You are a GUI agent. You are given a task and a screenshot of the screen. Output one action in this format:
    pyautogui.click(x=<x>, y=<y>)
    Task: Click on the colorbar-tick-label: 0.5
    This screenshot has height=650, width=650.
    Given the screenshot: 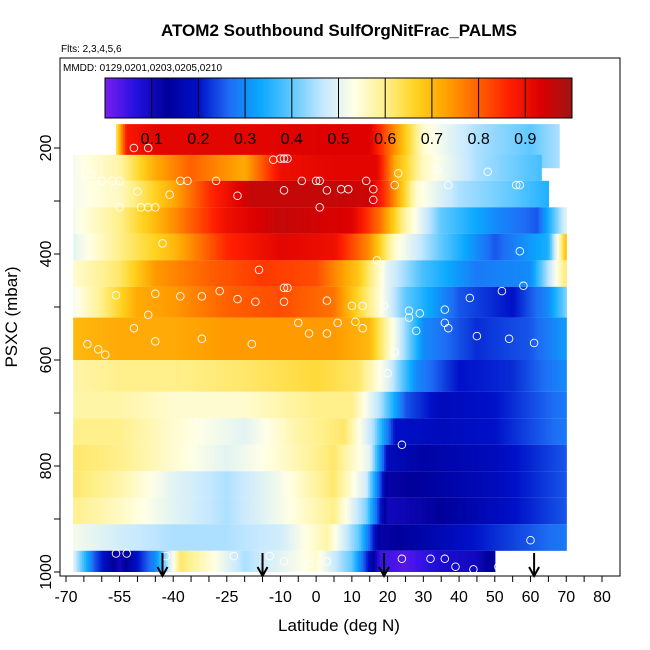 What is the action you would take?
    pyautogui.click(x=338, y=139)
    